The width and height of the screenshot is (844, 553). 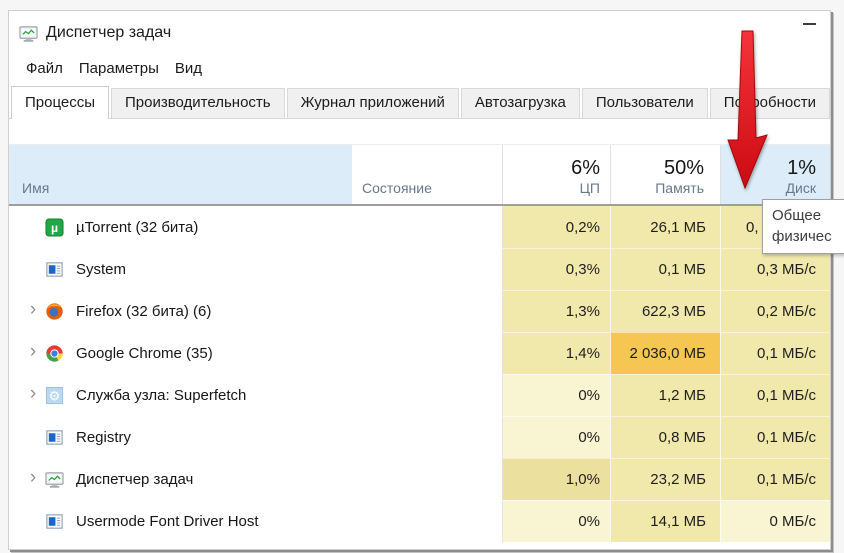 What do you see at coordinates (585, 168) in the screenshot?
I see `cpu-total-percent: 6%` at bounding box center [585, 168].